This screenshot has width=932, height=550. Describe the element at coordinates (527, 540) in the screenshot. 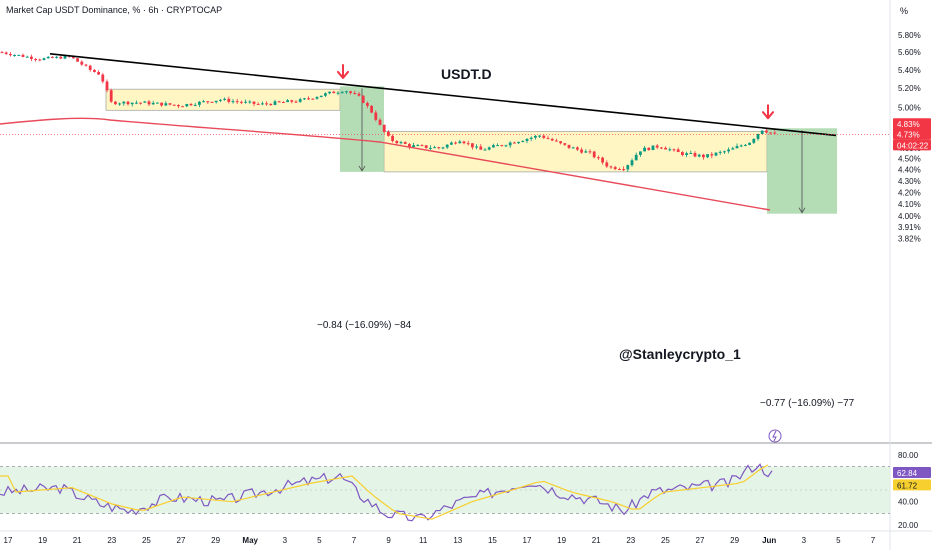

I see `x-tick-label: 17` at that location.